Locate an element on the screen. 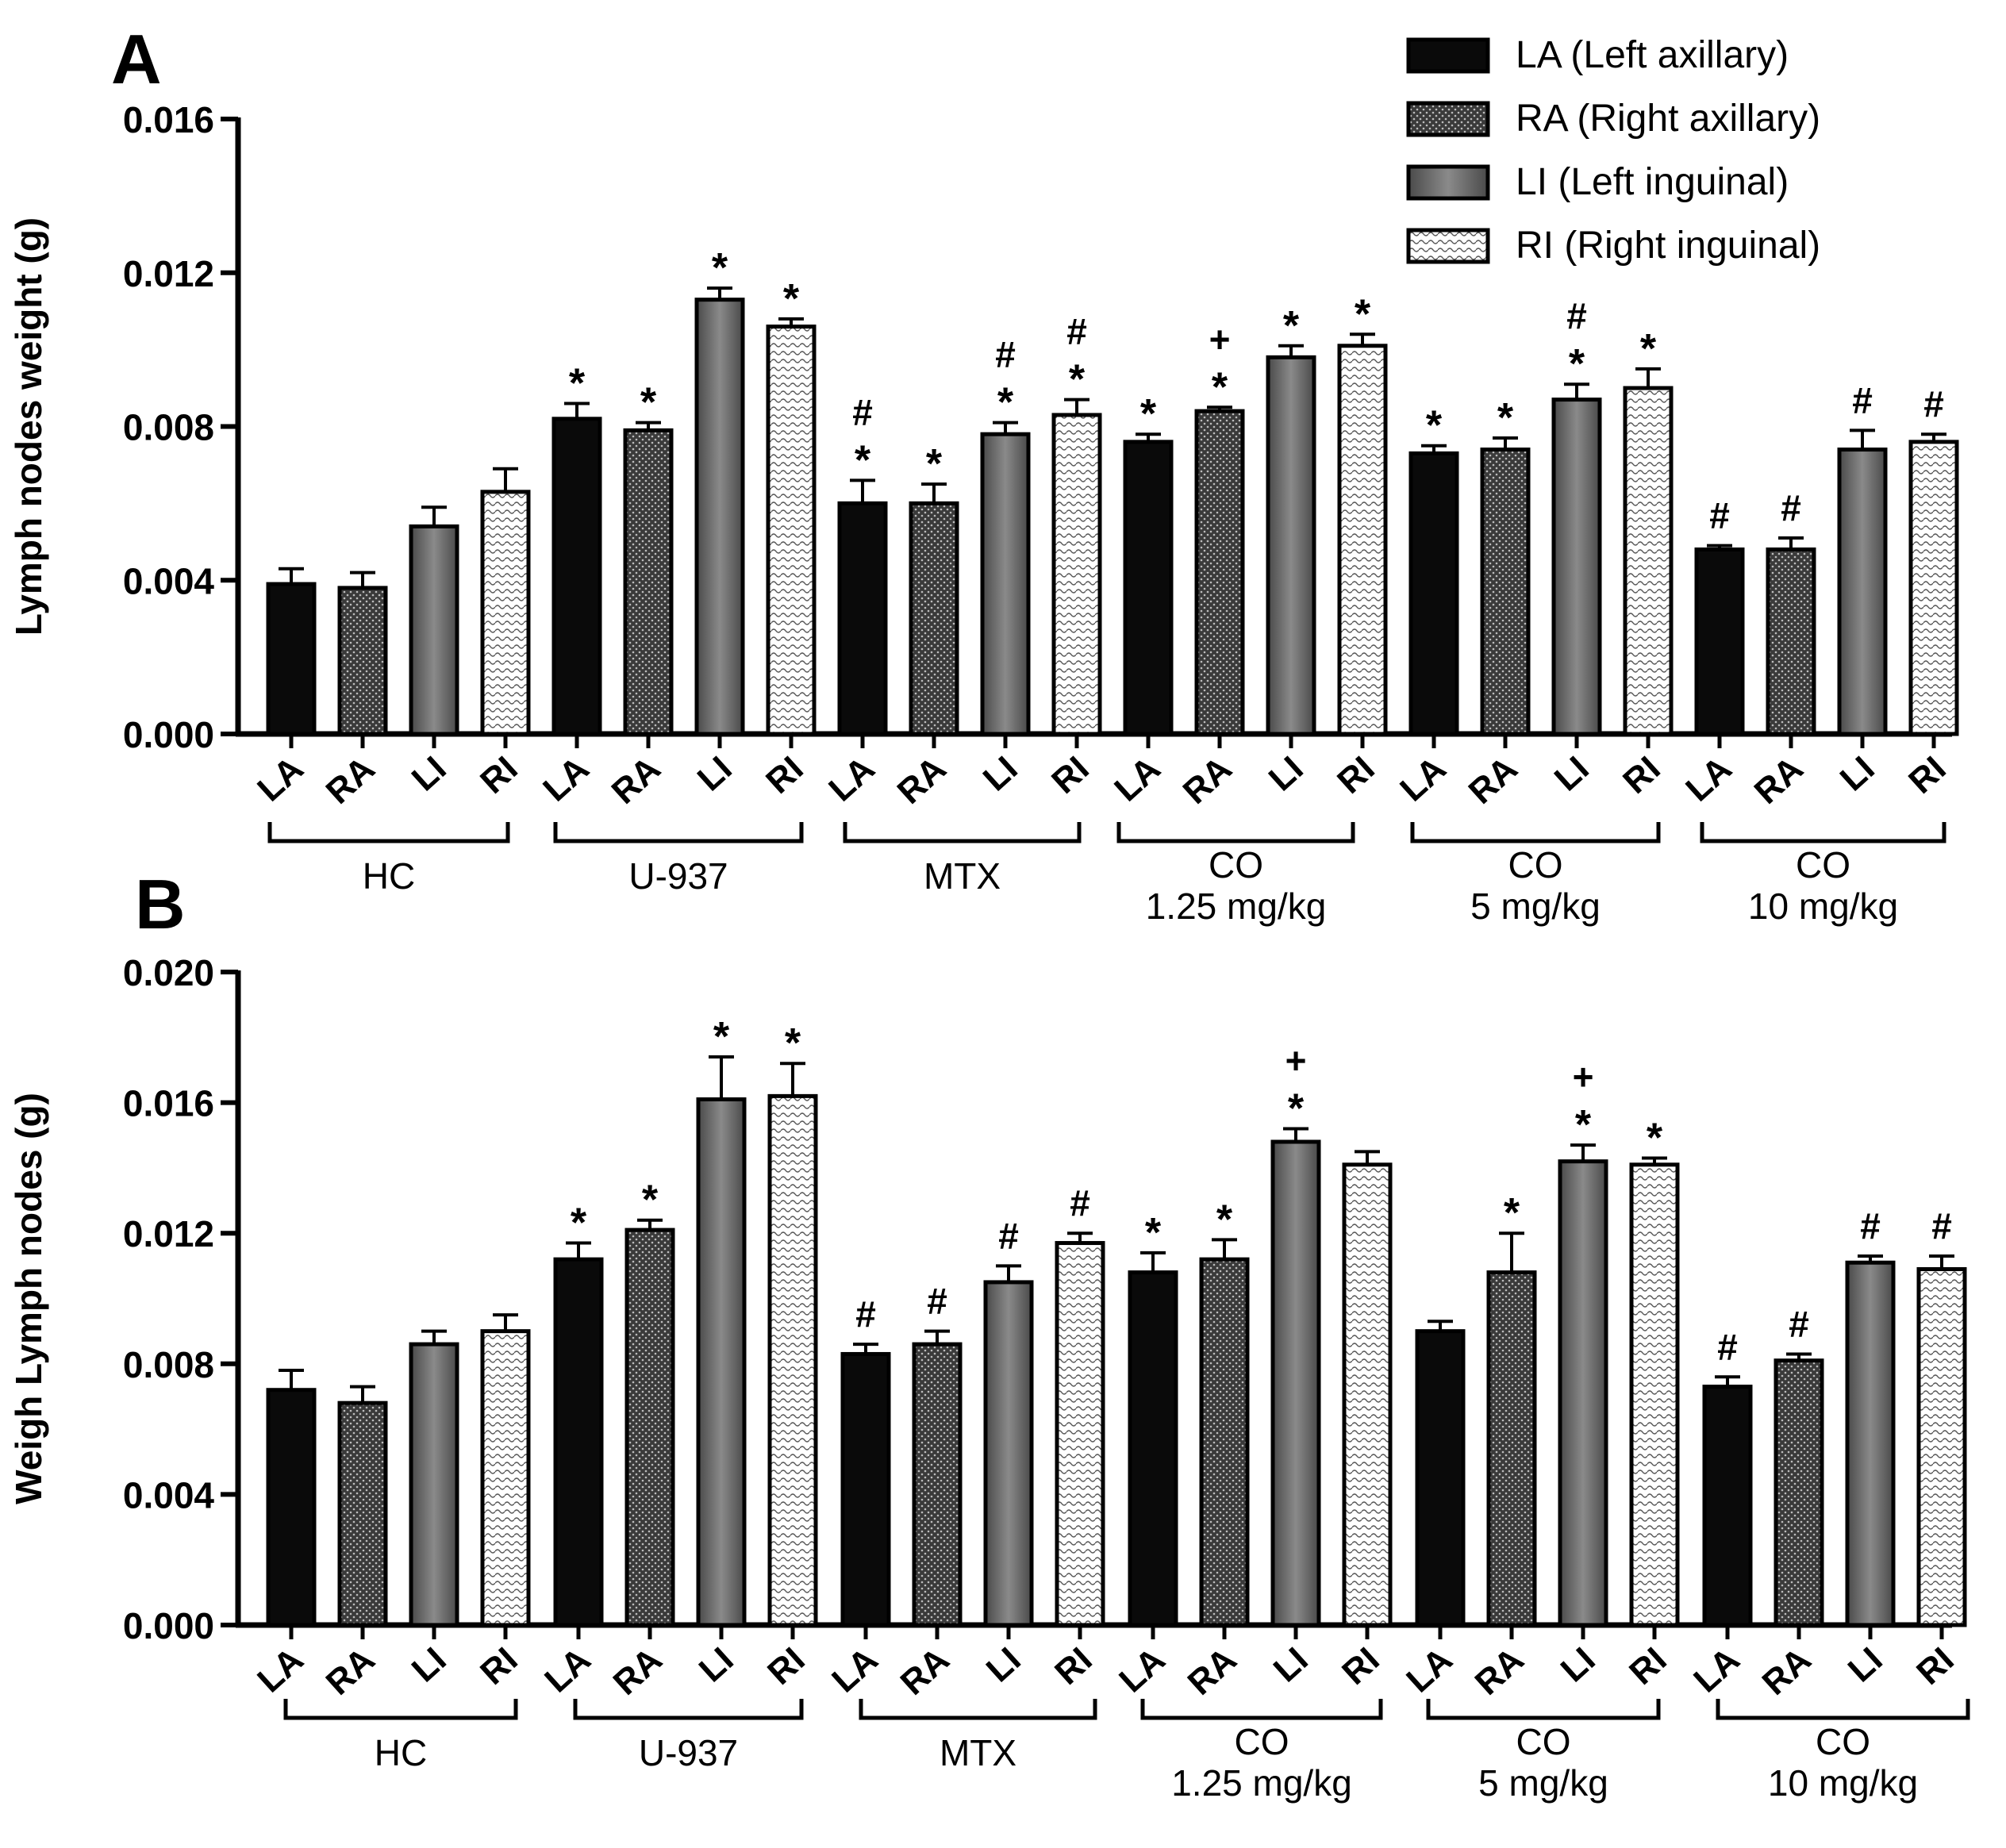 This screenshot has height=1848, width=2006. legend-label-ra: RA (Right axillary) is located at coordinates (1668, 119).